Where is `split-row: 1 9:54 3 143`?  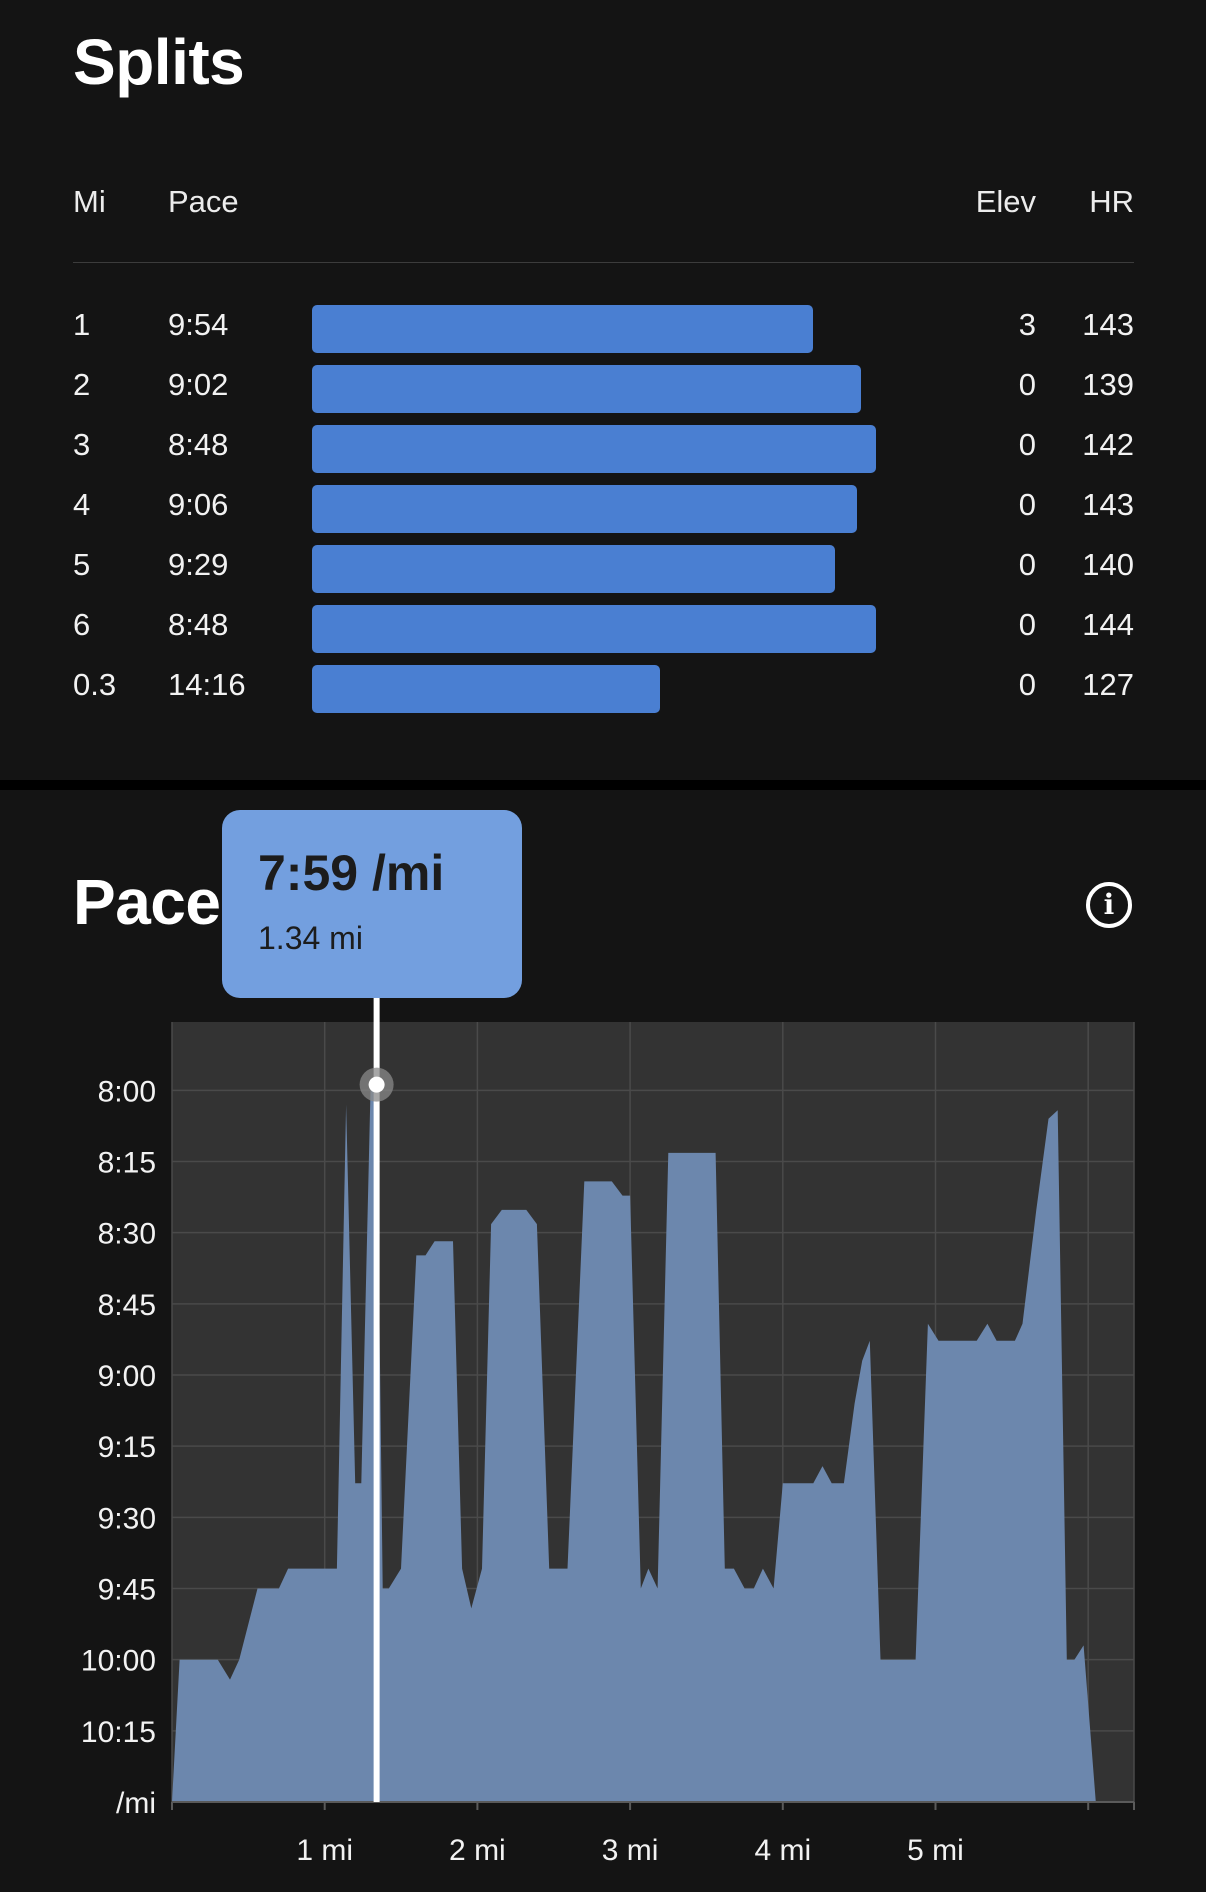
split-row: 1 9:54 3 143 is located at coordinates (603, 325).